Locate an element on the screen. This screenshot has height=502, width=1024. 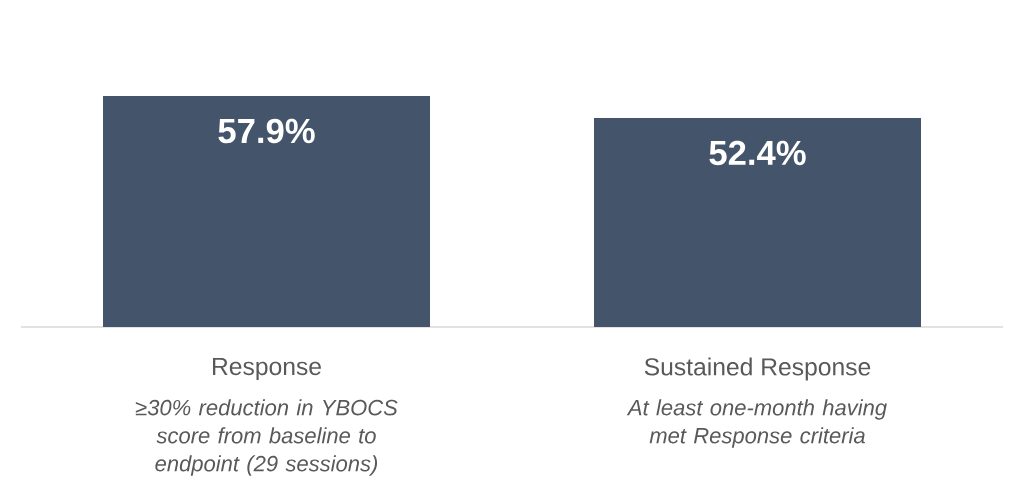
text: At least one-month having met Response criteria is located at coordinates (756, 423).